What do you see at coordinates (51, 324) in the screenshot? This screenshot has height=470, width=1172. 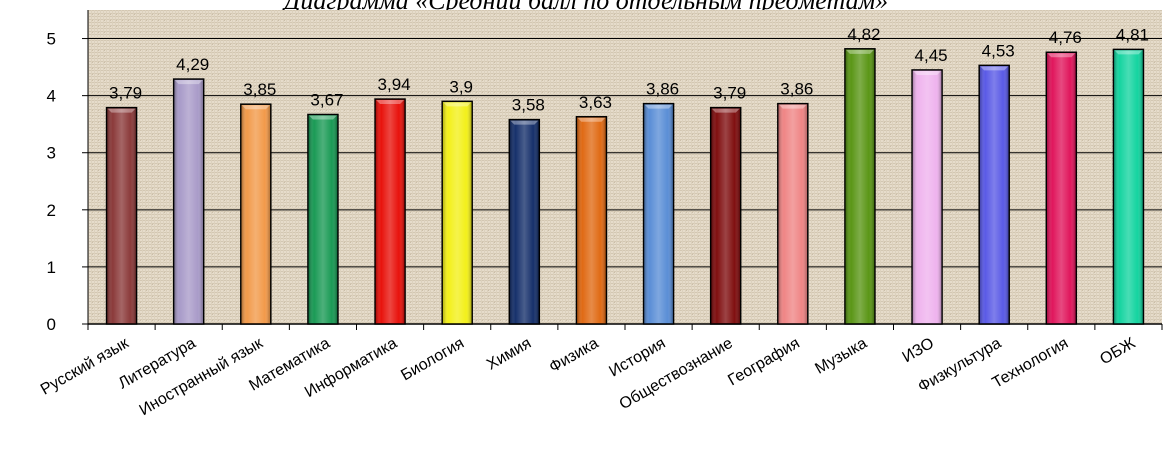 I see `y-tick-label: 0` at bounding box center [51, 324].